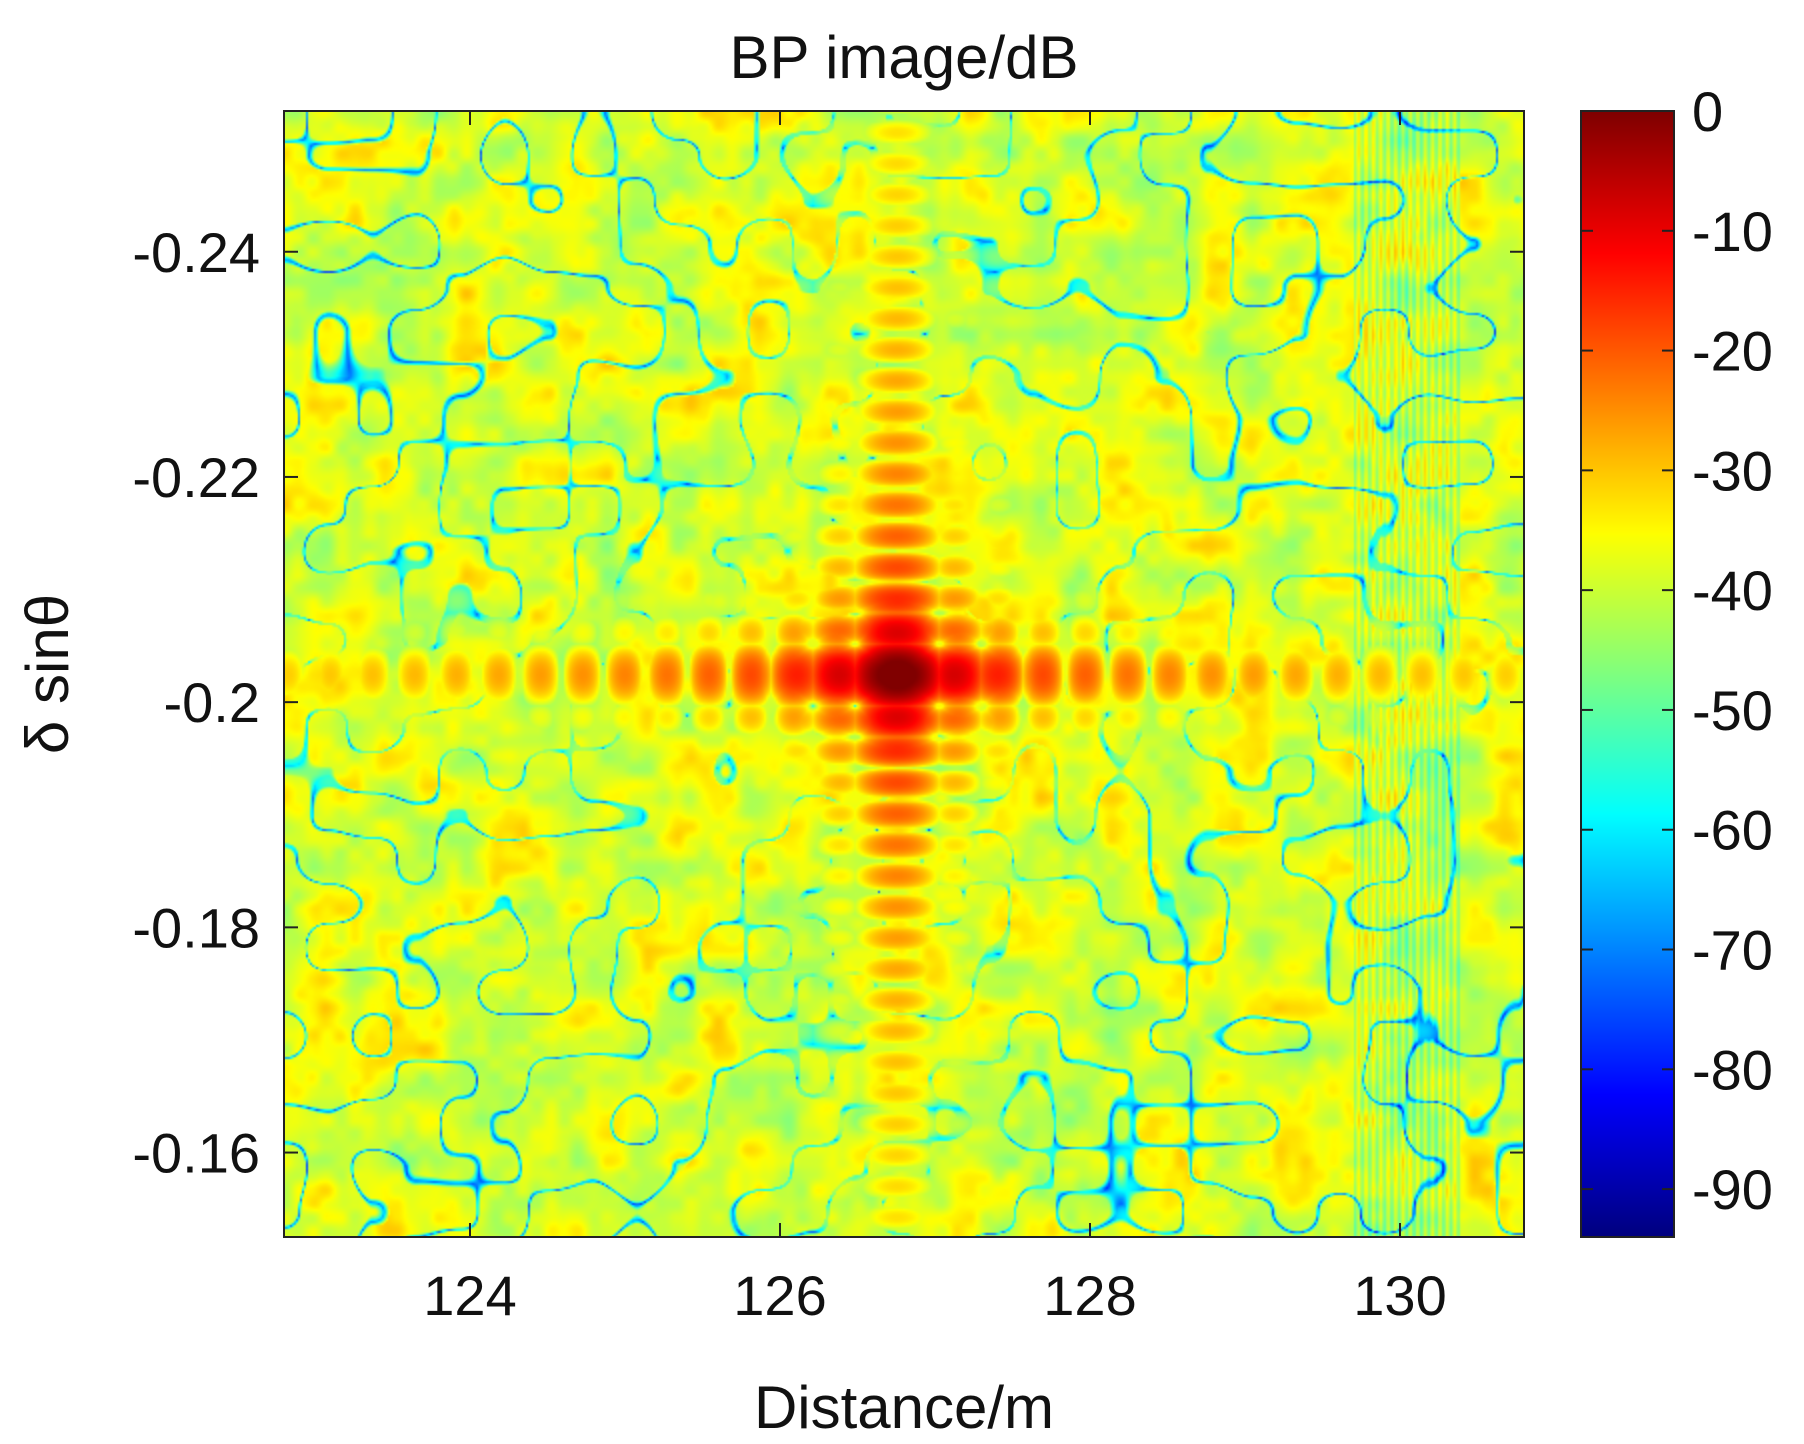 The image size is (1804, 1444). What do you see at coordinates (1677, 650) in the screenshot?
I see `colorbar-ticks: 0 -10 -20 -30 -40 -50 -60 -70 -80 -90` at bounding box center [1677, 650].